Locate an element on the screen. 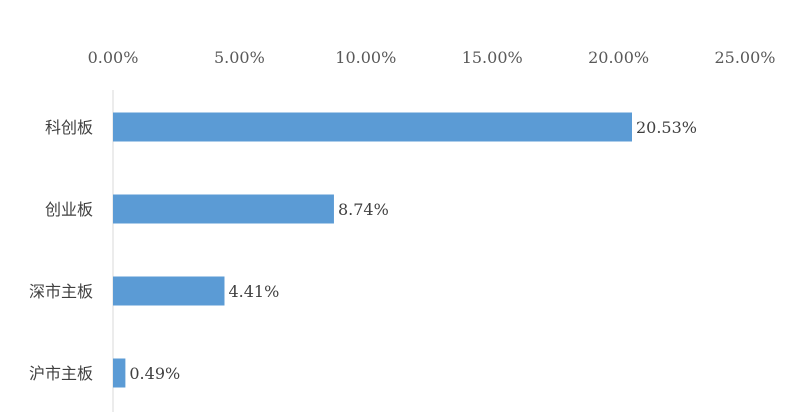 Image resolution: width=793 pixels, height=412 pixels. category-label: 深市主板 is located at coordinates (61, 291).